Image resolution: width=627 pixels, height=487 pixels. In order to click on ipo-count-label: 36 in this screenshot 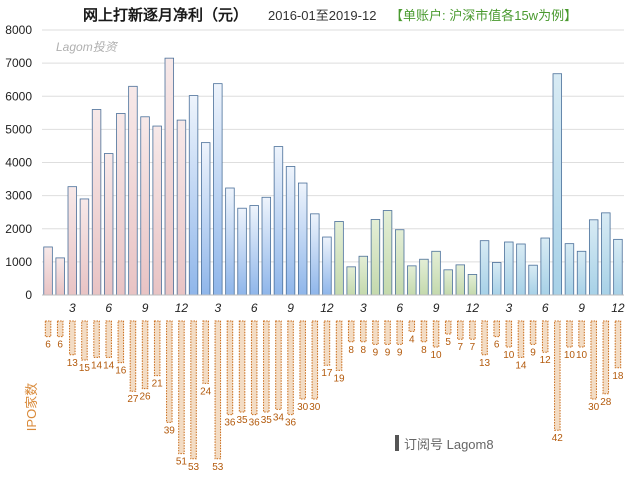, I will do `click(255, 423)`.